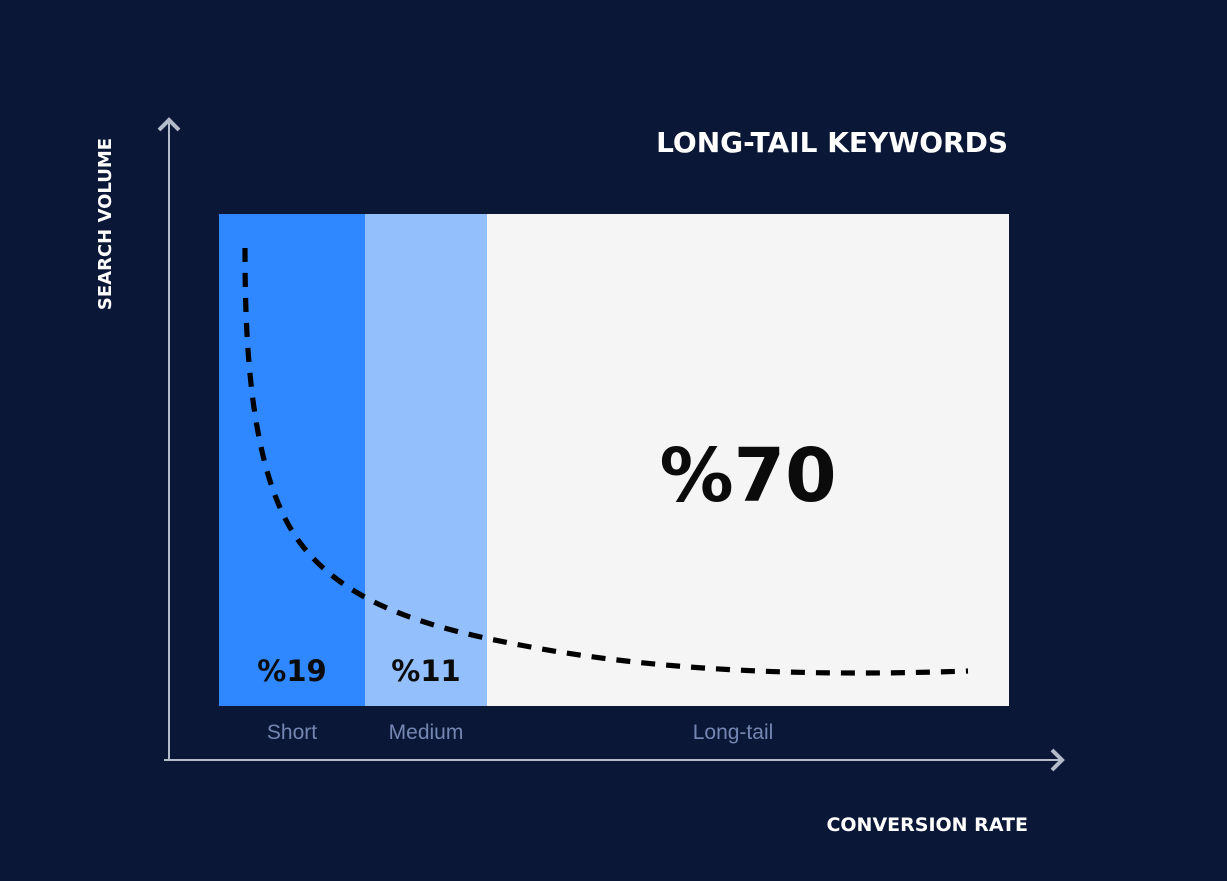 The width and height of the screenshot is (1227, 881). Describe the element at coordinates (291, 671) in the screenshot. I see `value-label-short: %19` at that location.